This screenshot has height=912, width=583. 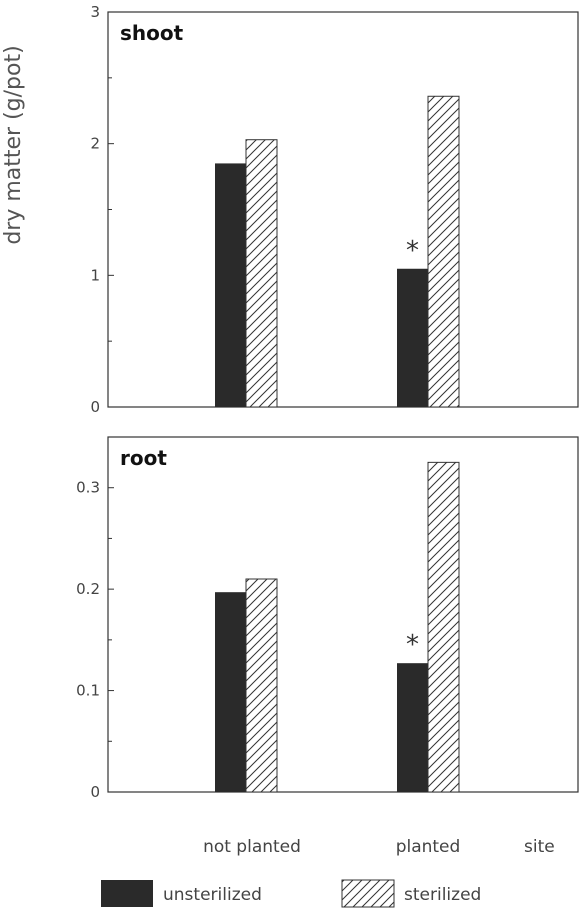 What do you see at coordinates (212, 895) in the screenshot?
I see `legend-label-unsterilized: unsterilized` at bounding box center [212, 895].